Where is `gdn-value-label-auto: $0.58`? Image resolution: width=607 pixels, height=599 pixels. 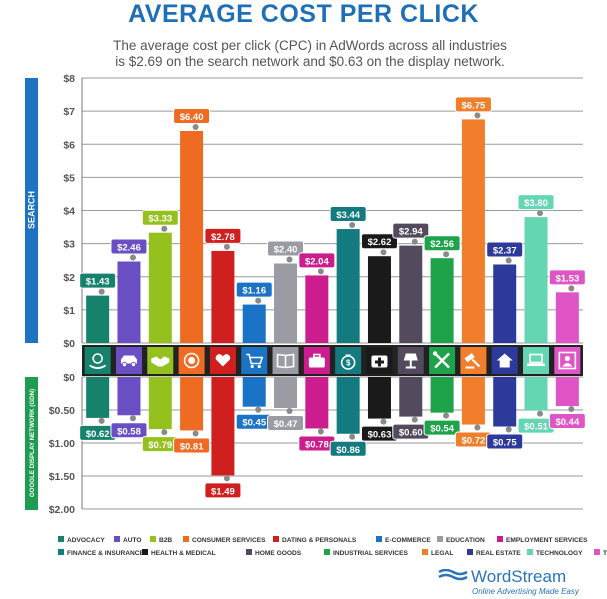 gdn-value-label-auto: $0.58 is located at coordinates (129, 431).